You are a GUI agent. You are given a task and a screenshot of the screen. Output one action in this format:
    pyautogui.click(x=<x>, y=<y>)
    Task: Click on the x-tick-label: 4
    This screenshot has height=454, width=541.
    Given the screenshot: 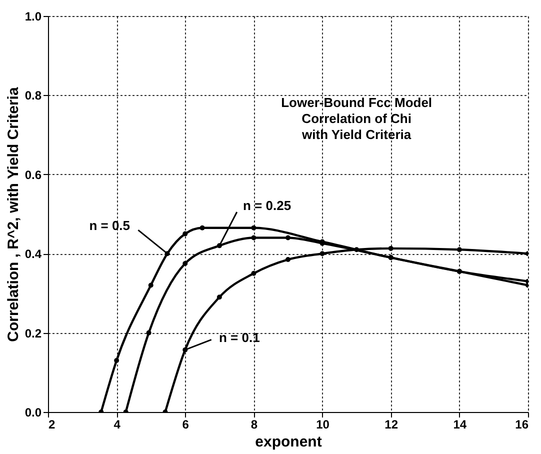 What is the action you would take?
    pyautogui.click(x=117, y=425)
    